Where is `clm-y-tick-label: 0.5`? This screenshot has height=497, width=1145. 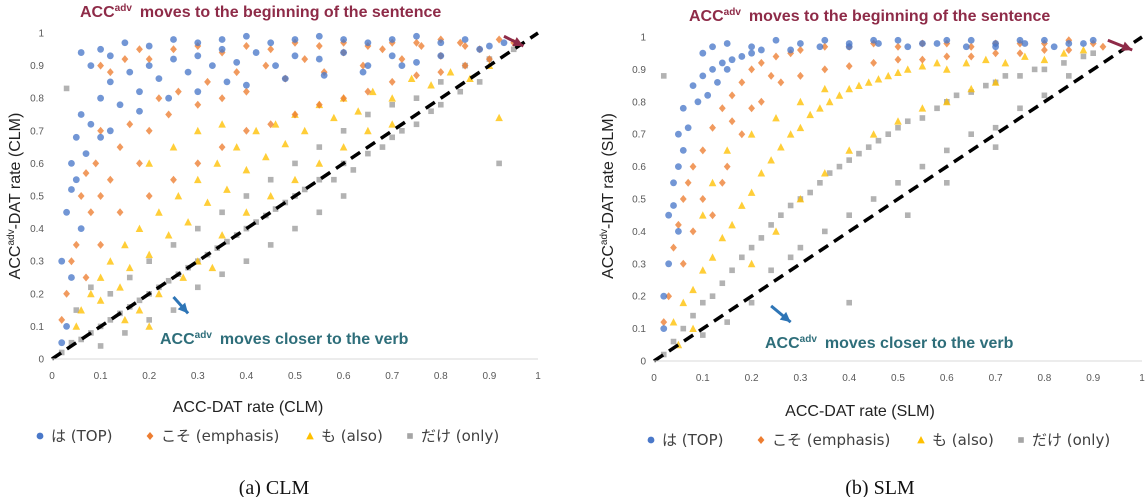 clm-y-tick-label: 0.5 is located at coordinates (37, 197).